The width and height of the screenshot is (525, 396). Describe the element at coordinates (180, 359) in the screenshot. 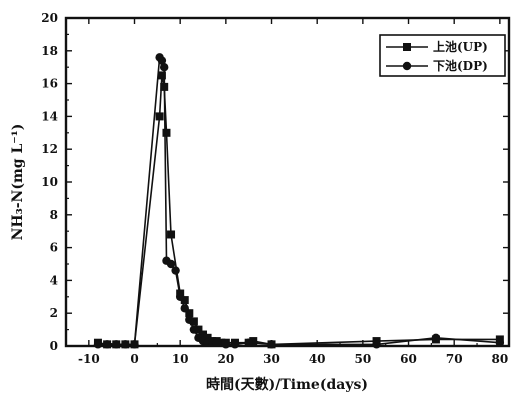

I see `x-tick-label: 10` at that location.